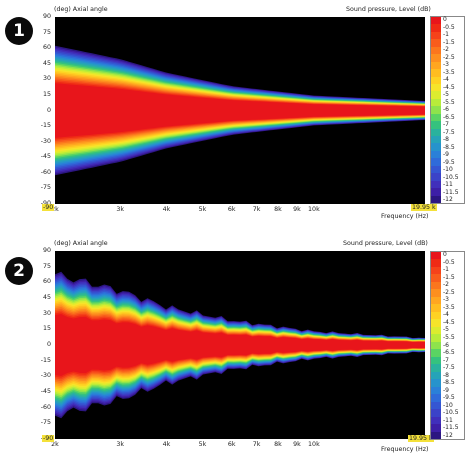 This screenshot has width=468, height=459. Describe the element at coordinates (449, 307) in the screenshot. I see `colorbar-tick-label: -3.5` at that location.